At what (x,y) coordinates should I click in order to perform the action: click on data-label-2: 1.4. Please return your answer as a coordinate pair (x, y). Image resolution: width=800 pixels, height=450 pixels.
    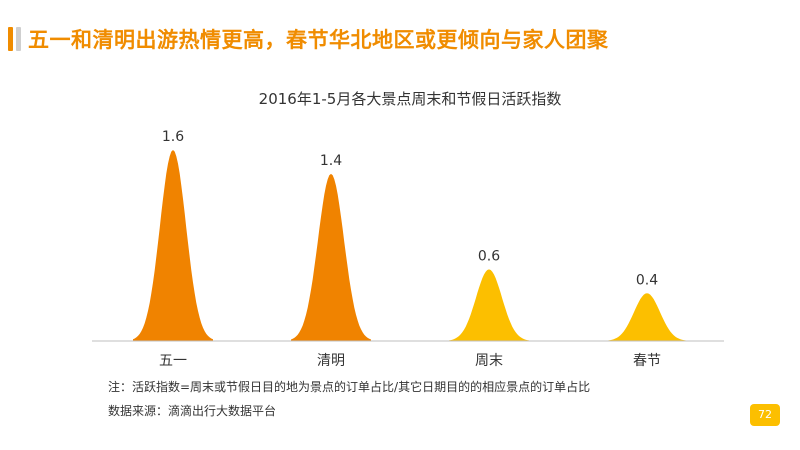
    Looking at the image, I should click on (331, 161).